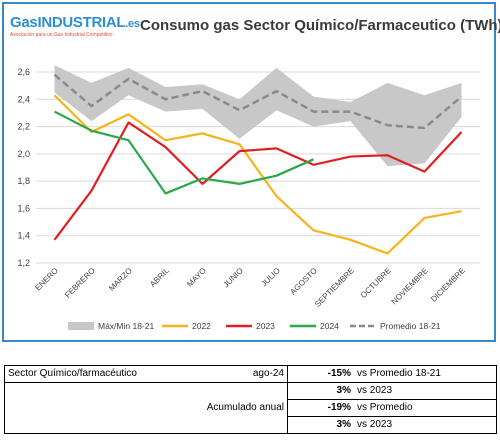 The height and width of the screenshot is (440, 500). I want to click on x-tick-label: OCTUBRE, so click(376, 283).